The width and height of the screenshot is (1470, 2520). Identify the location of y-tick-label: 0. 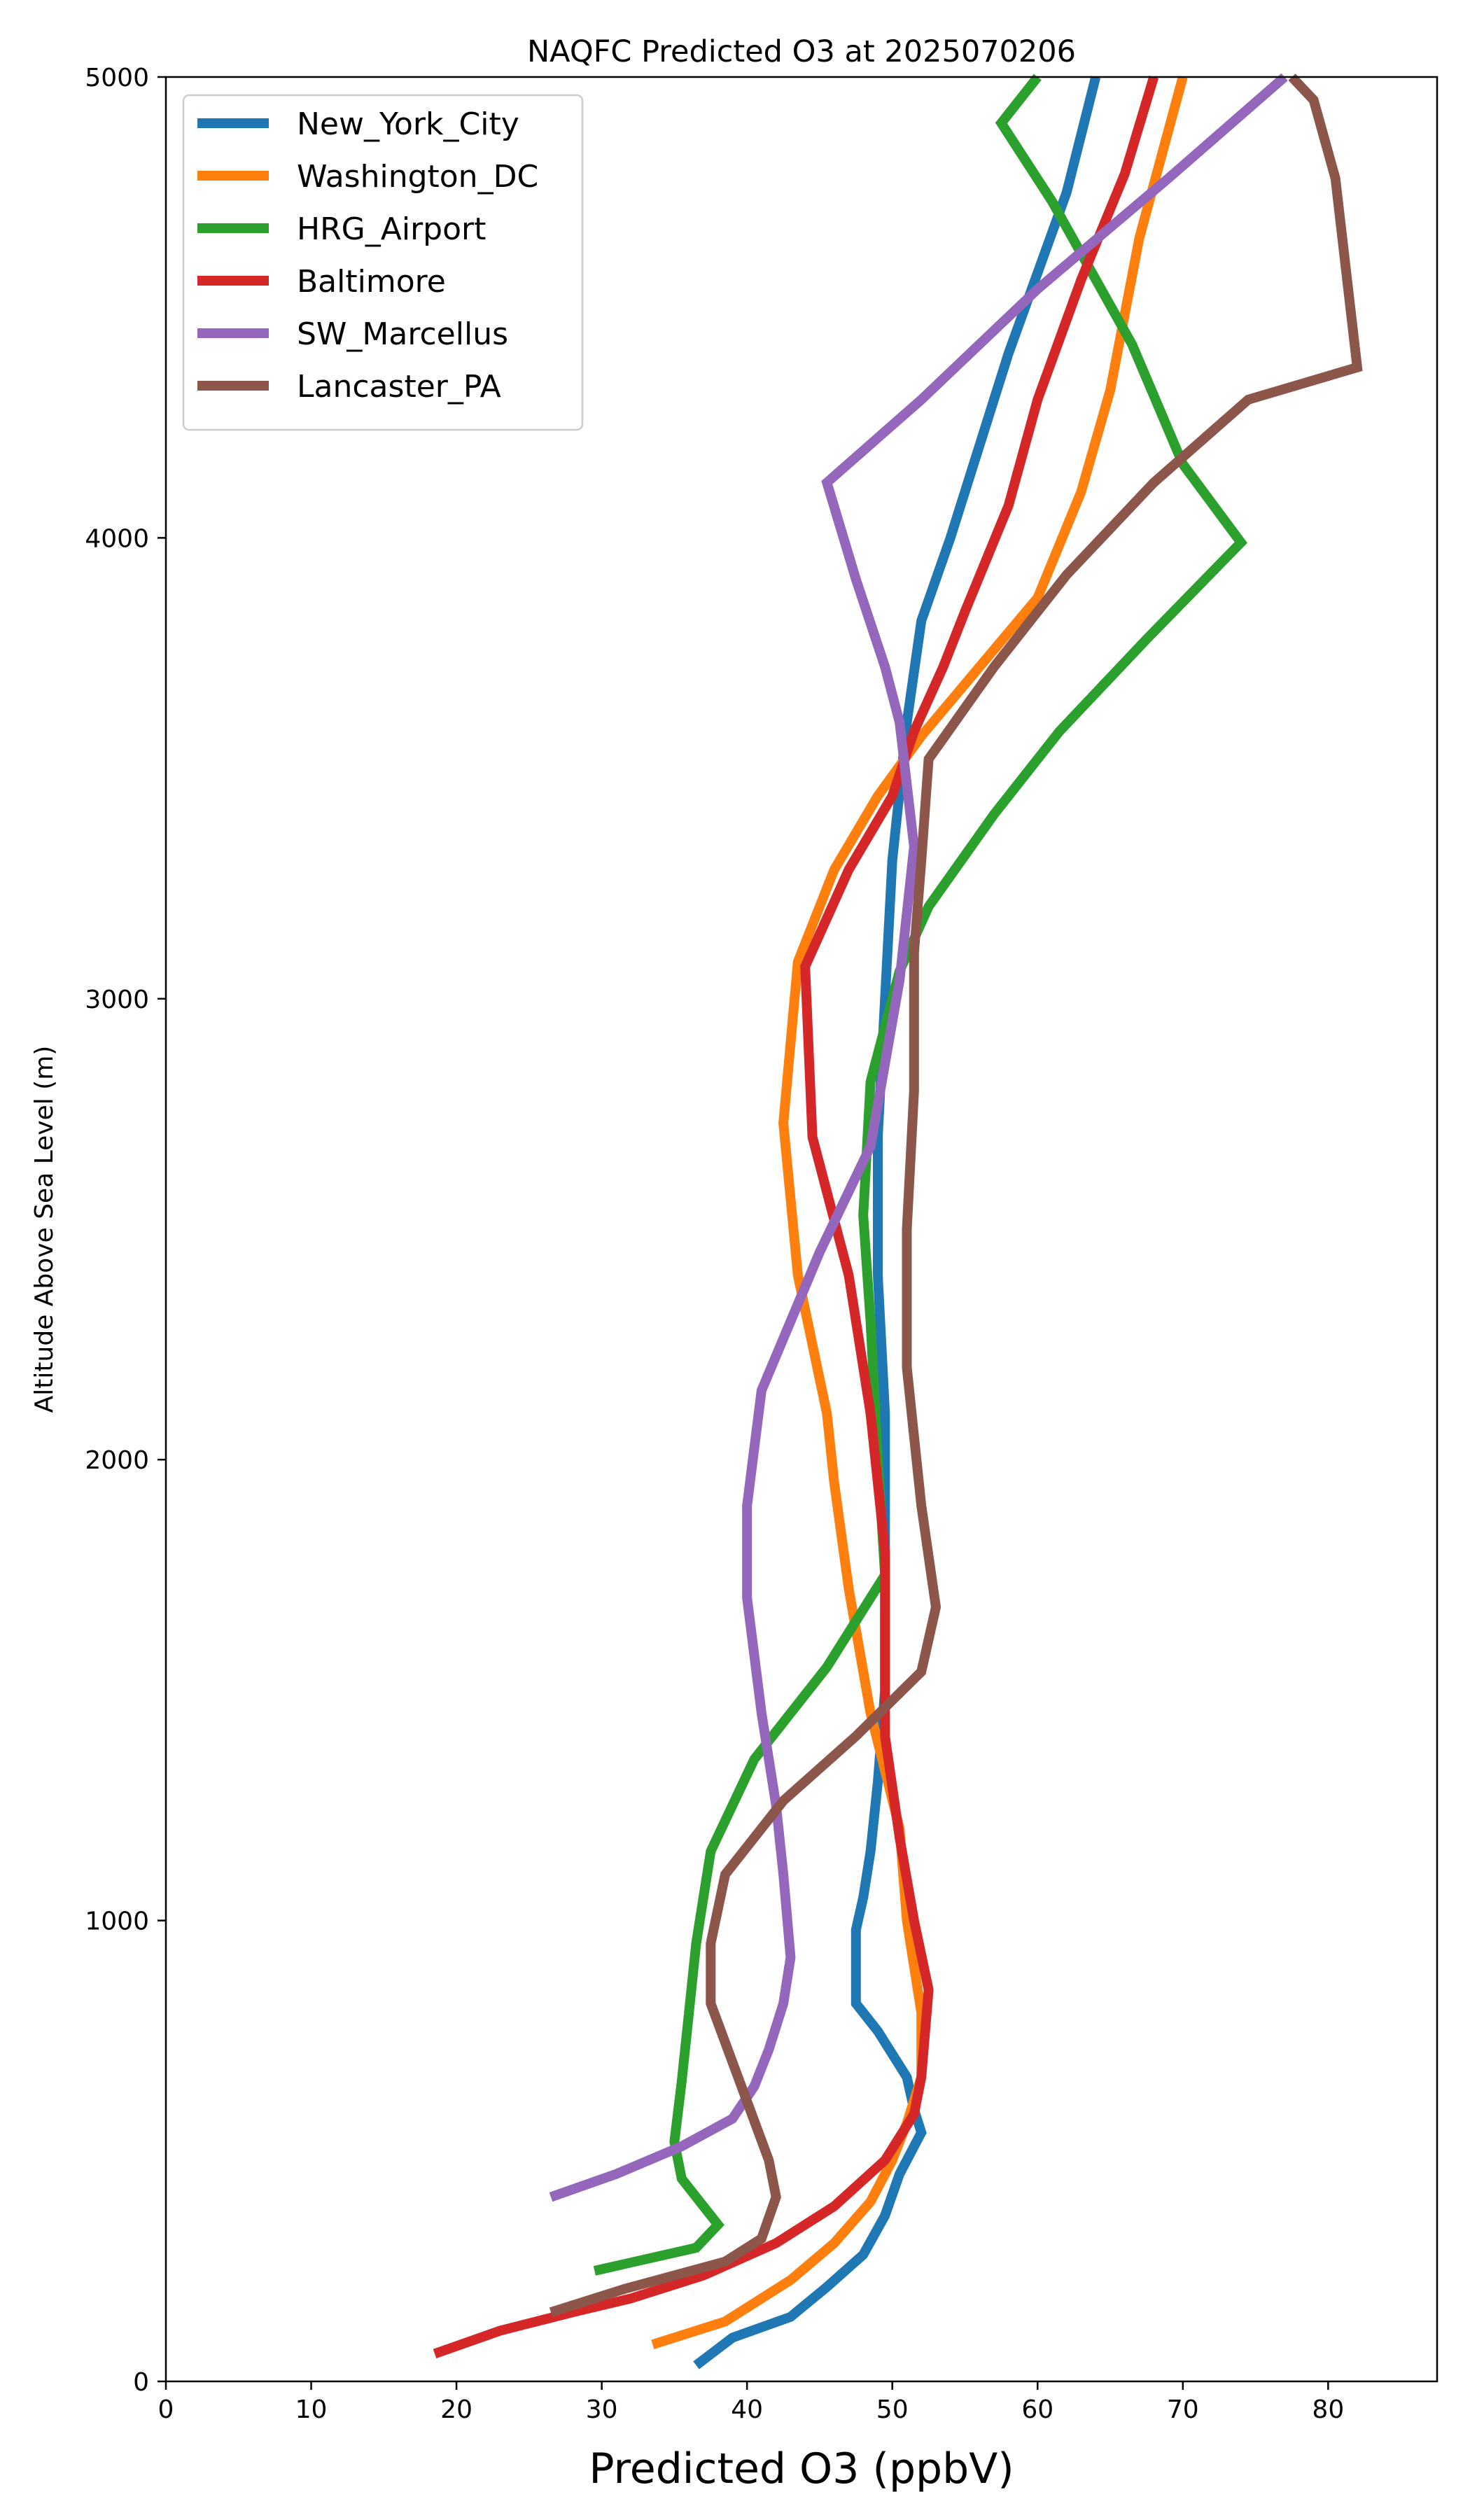
(141, 2382).